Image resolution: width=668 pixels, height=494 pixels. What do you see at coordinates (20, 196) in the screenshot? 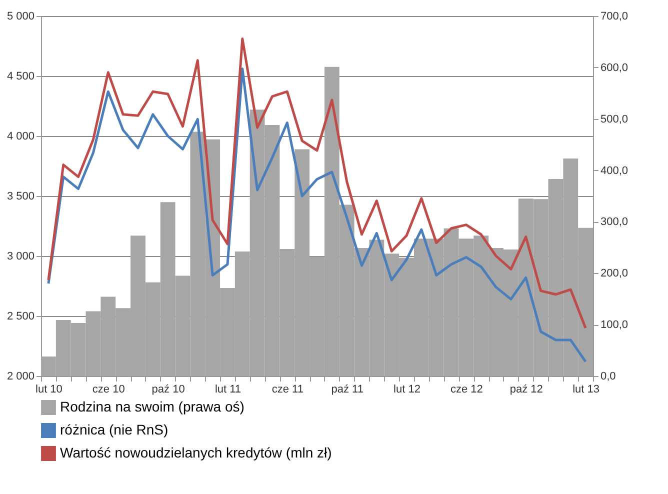
I see `y-tick-label: 3 500` at bounding box center [20, 196].